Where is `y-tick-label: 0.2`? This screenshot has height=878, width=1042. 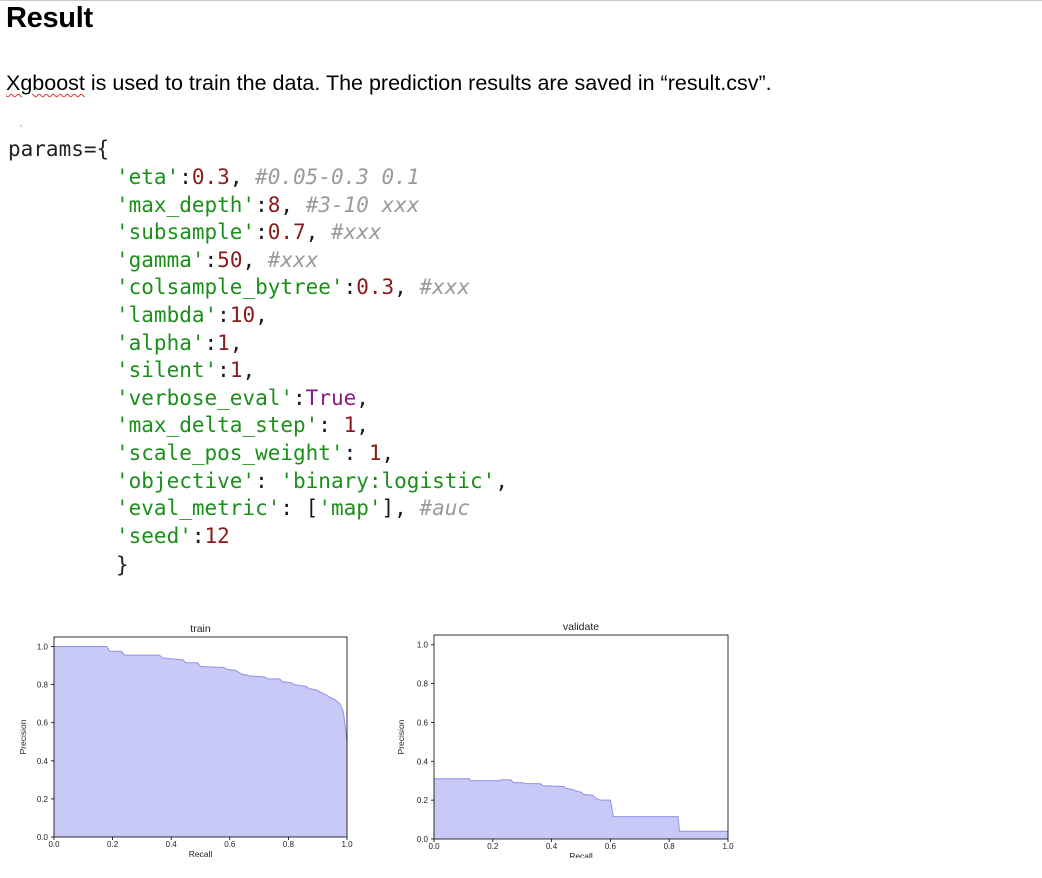 y-tick-label: 0.2 is located at coordinates (423, 800).